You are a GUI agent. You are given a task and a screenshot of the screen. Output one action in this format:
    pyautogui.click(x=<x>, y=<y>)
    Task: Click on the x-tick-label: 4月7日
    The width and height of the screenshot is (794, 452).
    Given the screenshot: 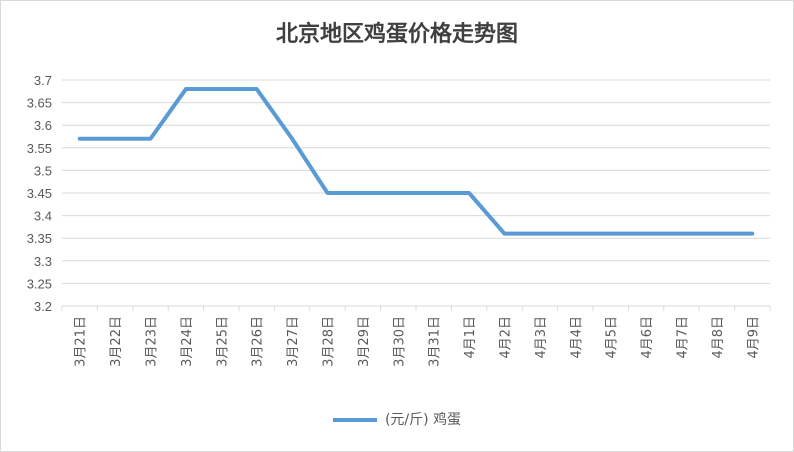 What is the action you would take?
    pyautogui.click(x=683, y=337)
    